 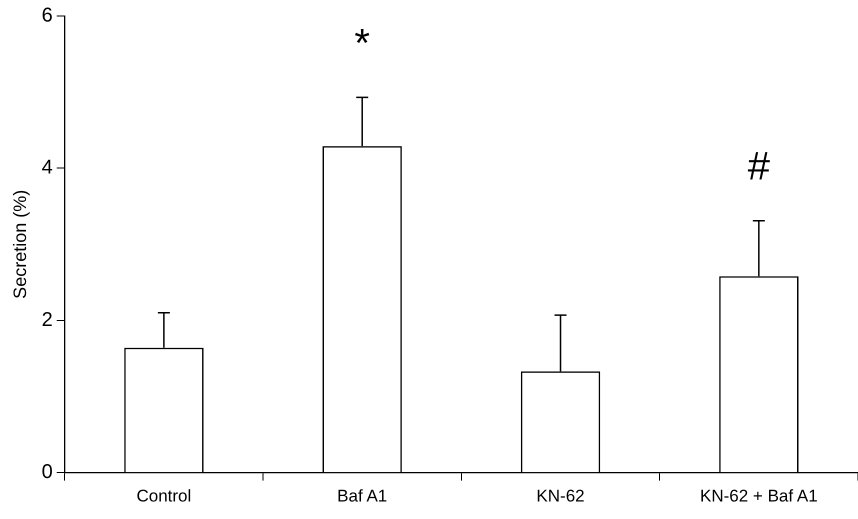 I want to click on x-tick-label: Baf A1, so click(x=362, y=496).